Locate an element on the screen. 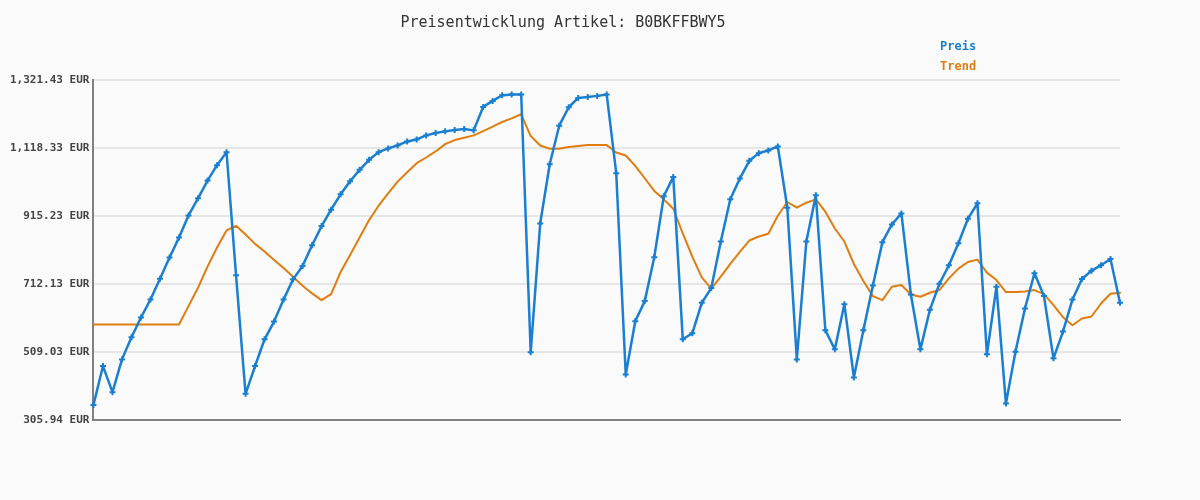 This screenshot has height=500, width=1200. y-tick-label: 509.03 EUR is located at coordinates (56, 351).